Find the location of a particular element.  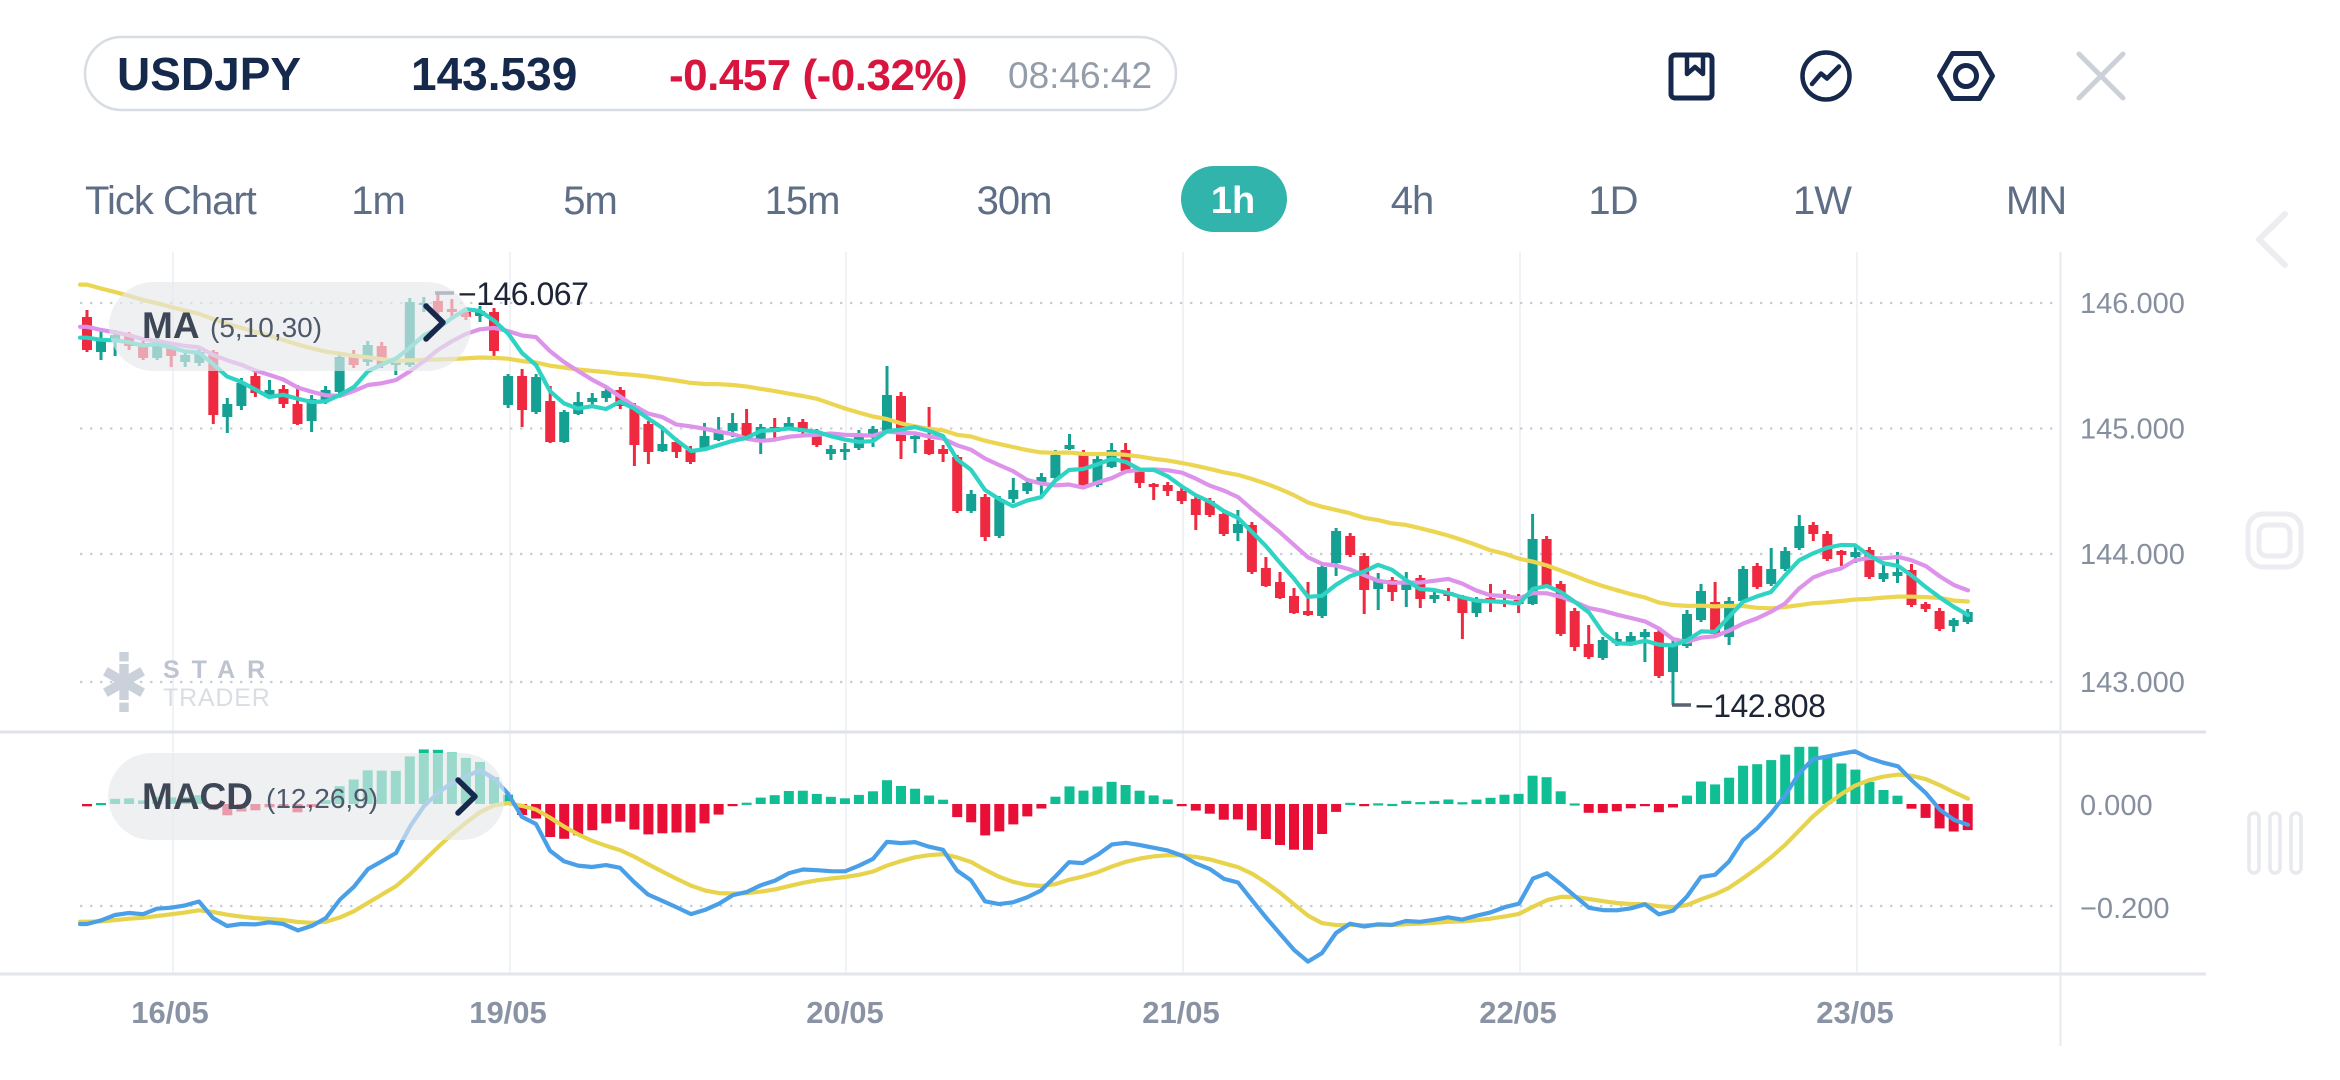

svg-text: 15m is located at coordinates (802, 201).